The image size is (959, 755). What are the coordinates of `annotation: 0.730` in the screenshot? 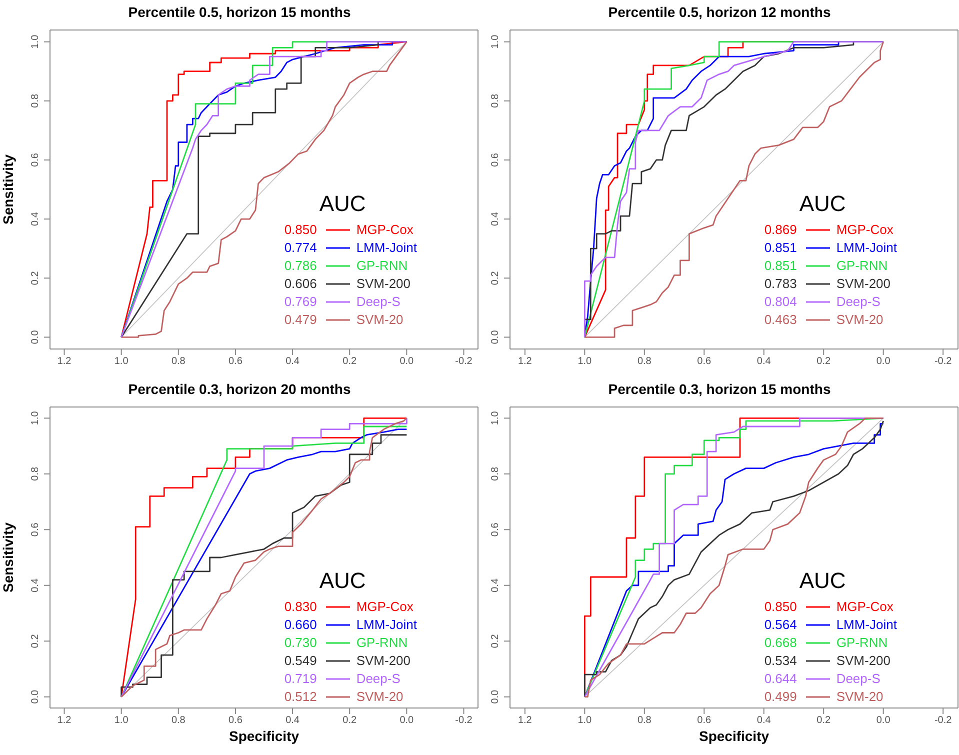 It's located at (301, 643).